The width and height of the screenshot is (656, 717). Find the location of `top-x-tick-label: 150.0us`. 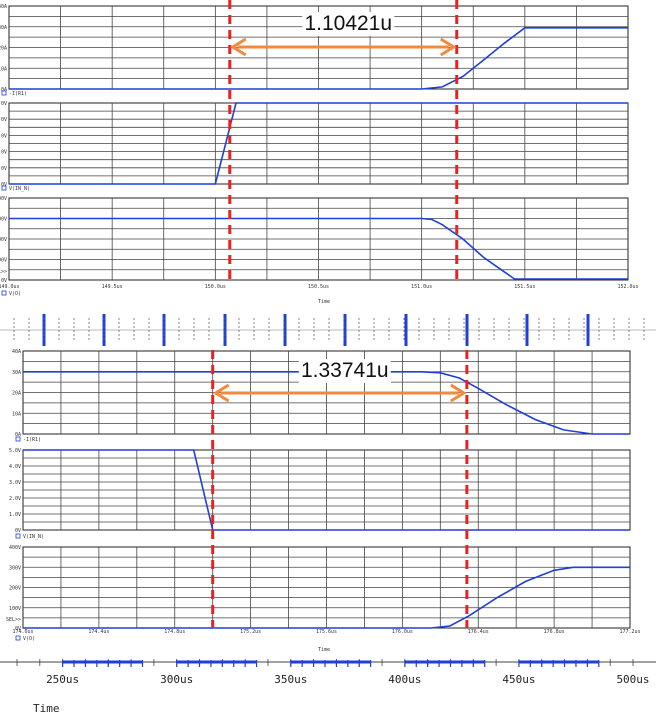

top-x-tick-label: 150.0us is located at coordinates (215, 287).